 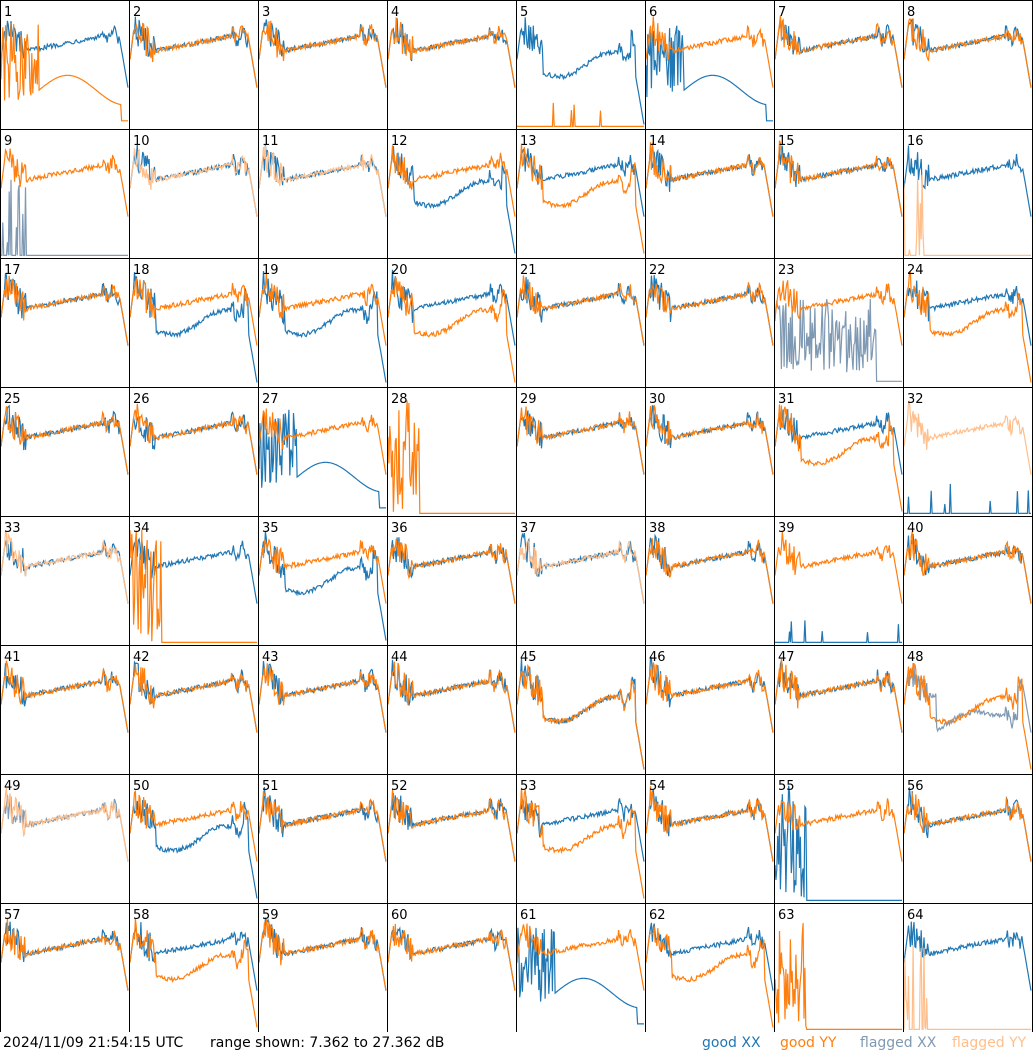 What do you see at coordinates (839, 323) in the screenshot?
I see `panel-23: 23` at bounding box center [839, 323].